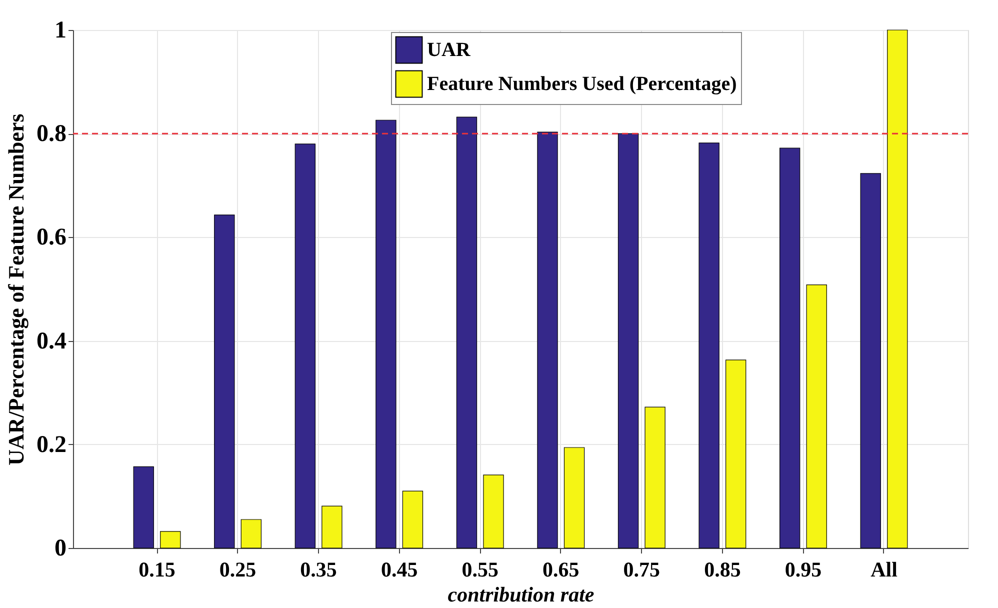 This screenshot has width=998, height=608. What do you see at coordinates (521, 594) in the screenshot?
I see `x-axis-title: contribution rate` at bounding box center [521, 594].